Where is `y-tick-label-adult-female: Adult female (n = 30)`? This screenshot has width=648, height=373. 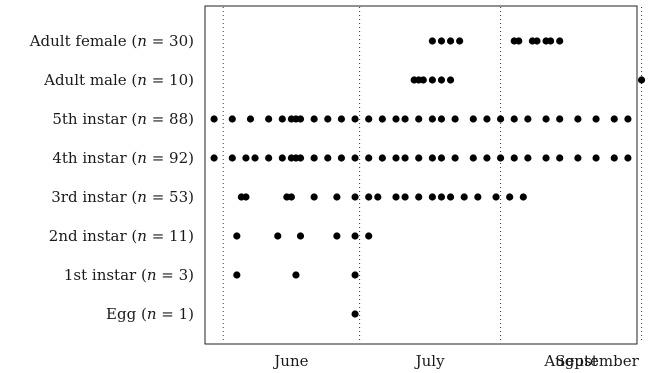
y-tick-label-adult-female: Adult female (n = 30) is located at coordinates (111, 41).